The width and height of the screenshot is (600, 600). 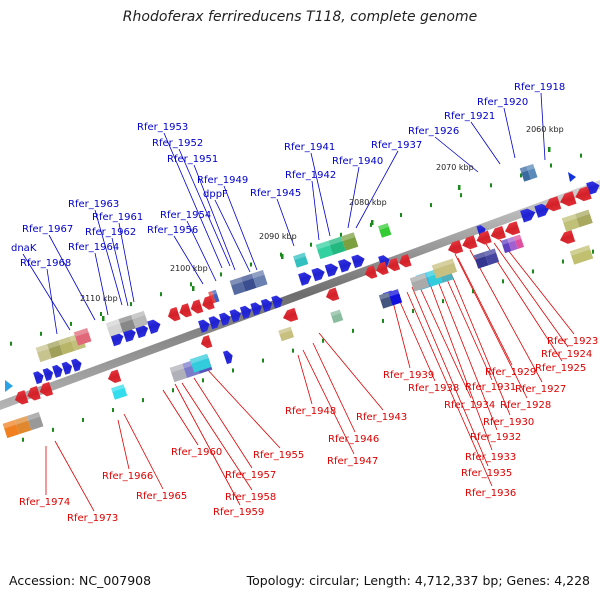 I want to click on top-gene-label: Rfer_1945, so click(x=275, y=193).